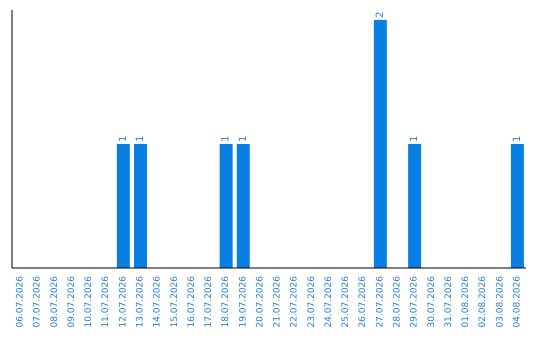  What do you see at coordinates (141, 302) in the screenshot?
I see `x-tick-label: 13.07.2026` at bounding box center [141, 302].